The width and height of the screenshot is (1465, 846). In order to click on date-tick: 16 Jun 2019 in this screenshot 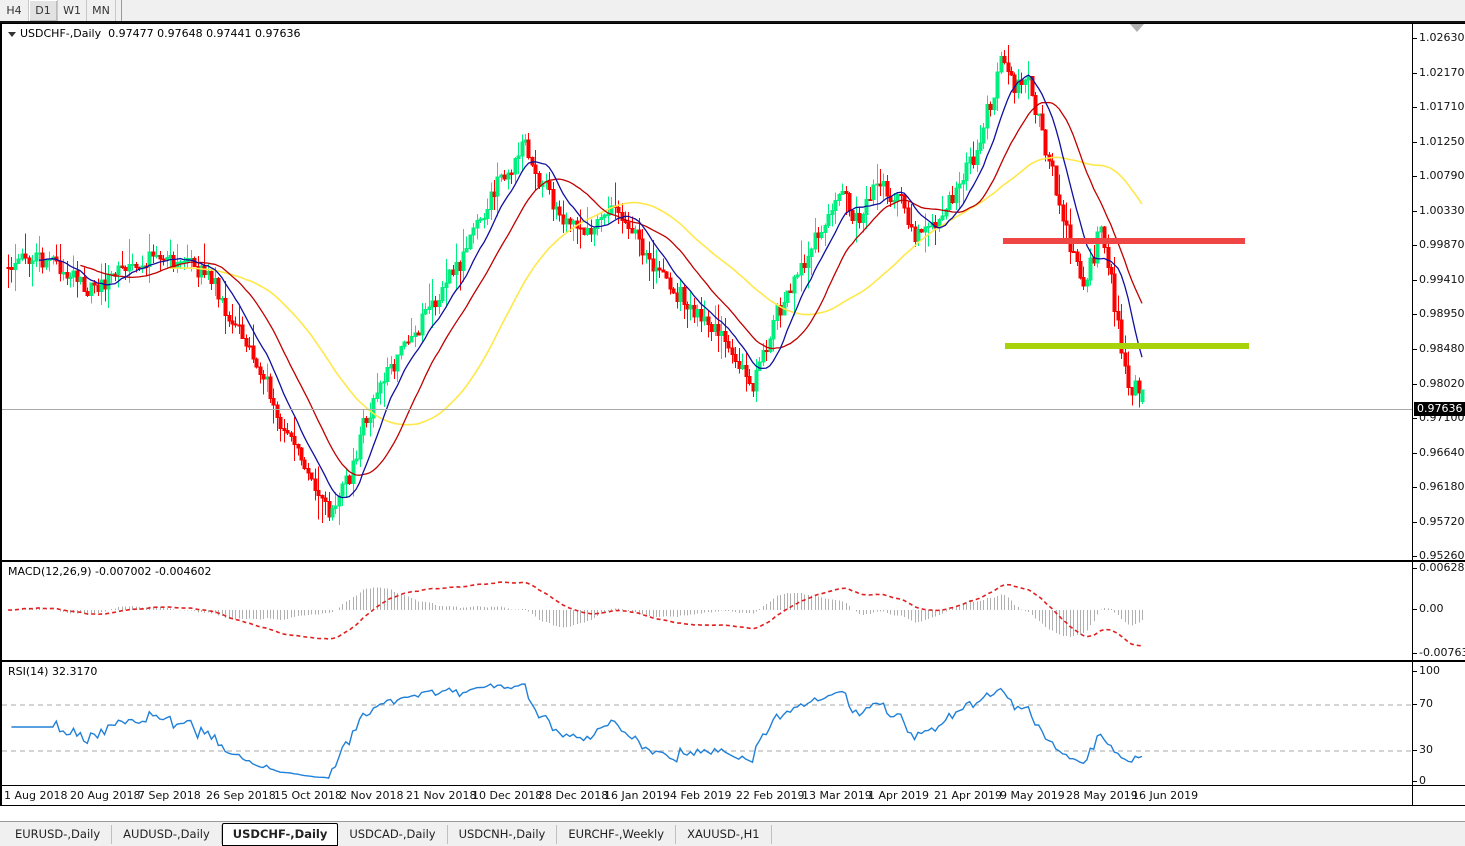, I will do `click(1165, 795)`.